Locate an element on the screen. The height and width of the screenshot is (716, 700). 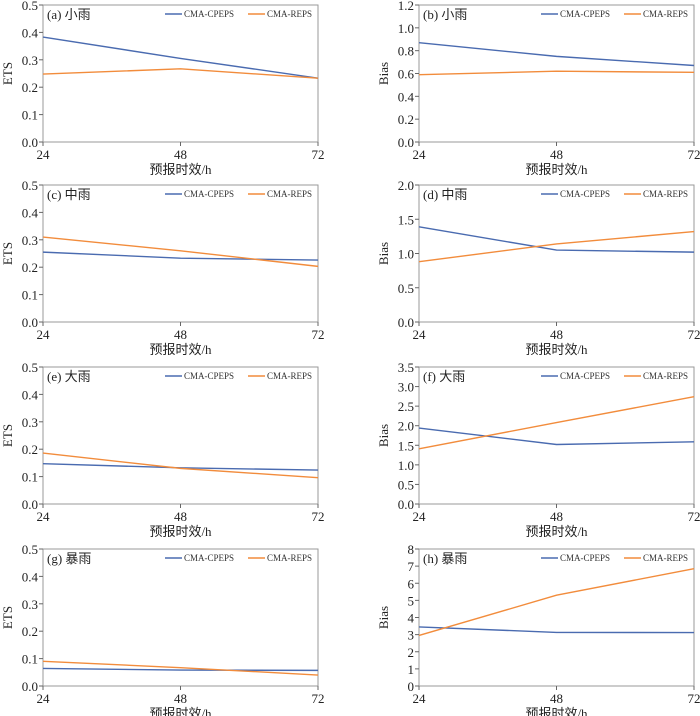
panel-title: (a) 小雨 is located at coordinates (69, 14).